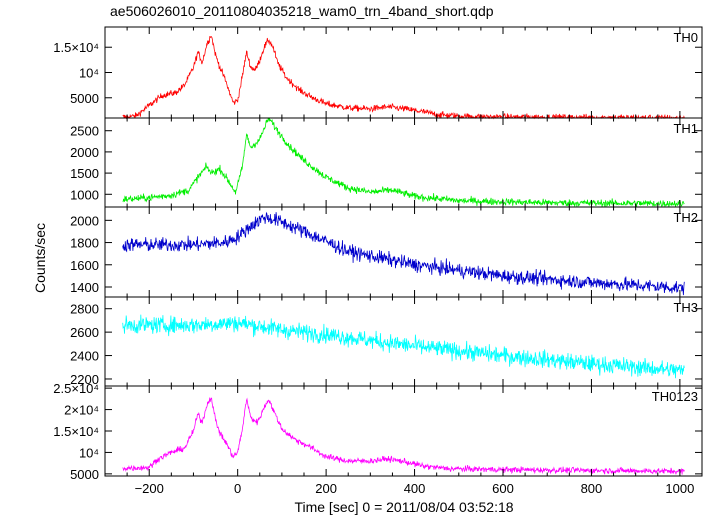 Image resolution: width=717 pixels, height=516 pixels. What do you see at coordinates (685, 217) in the screenshot?
I see `panel-label: TH2` at bounding box center [685, 217].